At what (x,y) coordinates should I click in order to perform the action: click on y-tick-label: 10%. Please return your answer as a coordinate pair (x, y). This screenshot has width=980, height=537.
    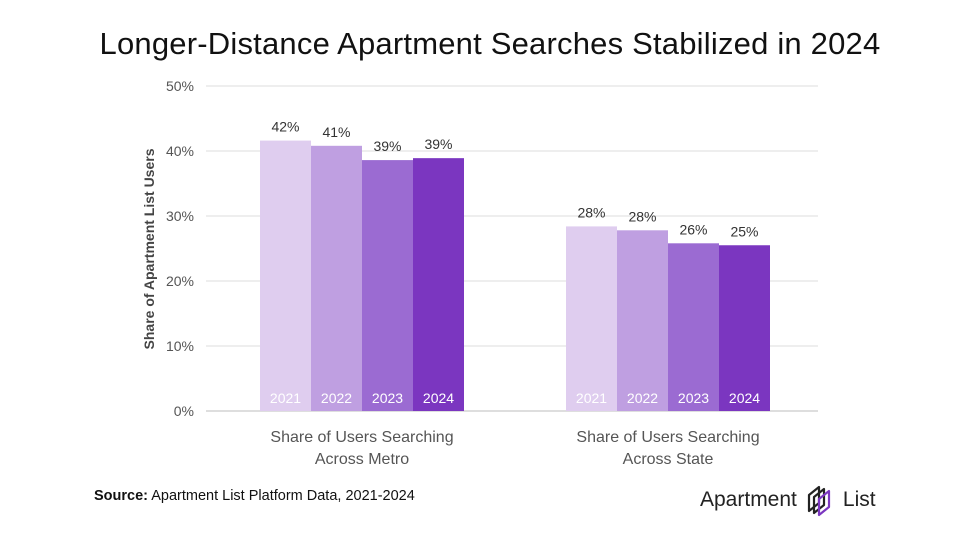
    Looking at the image, I should click on (180, 346).